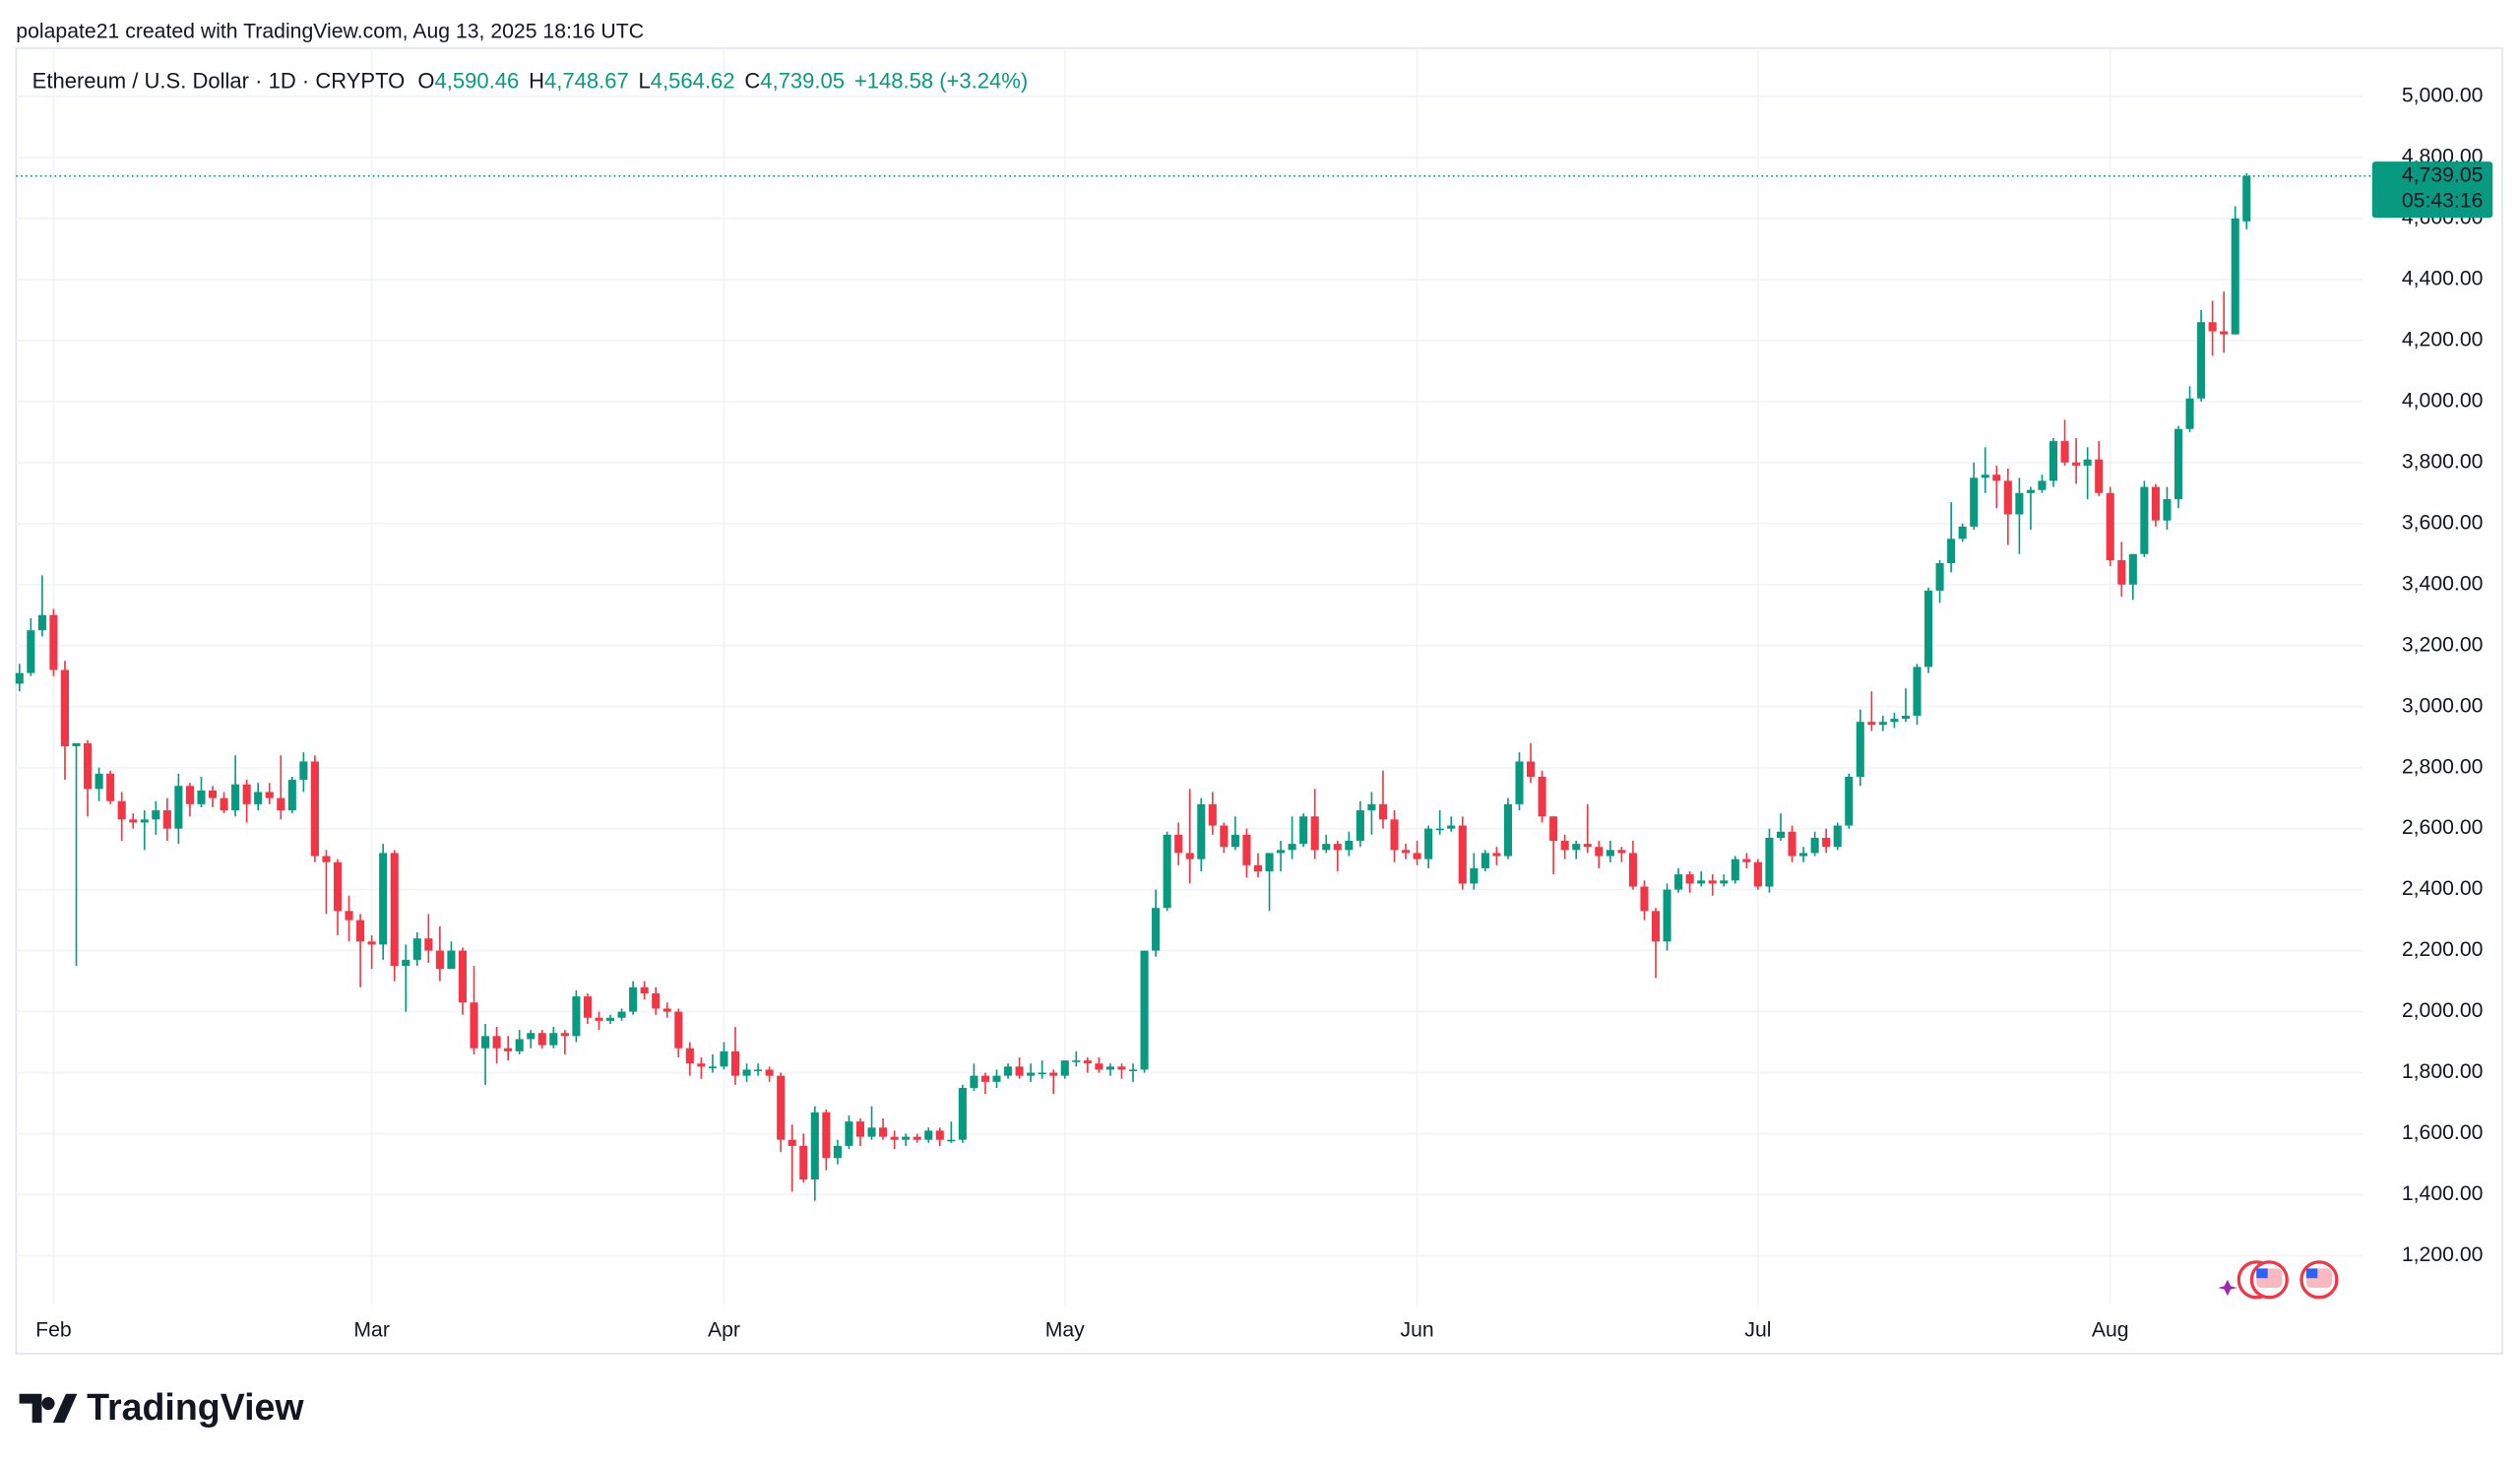 The width and height of the screenshot is (2520, 1463). Describe the element at coordinates (586, 81) in the screenshot. I see `legend-value: 4,748.67` at that location.